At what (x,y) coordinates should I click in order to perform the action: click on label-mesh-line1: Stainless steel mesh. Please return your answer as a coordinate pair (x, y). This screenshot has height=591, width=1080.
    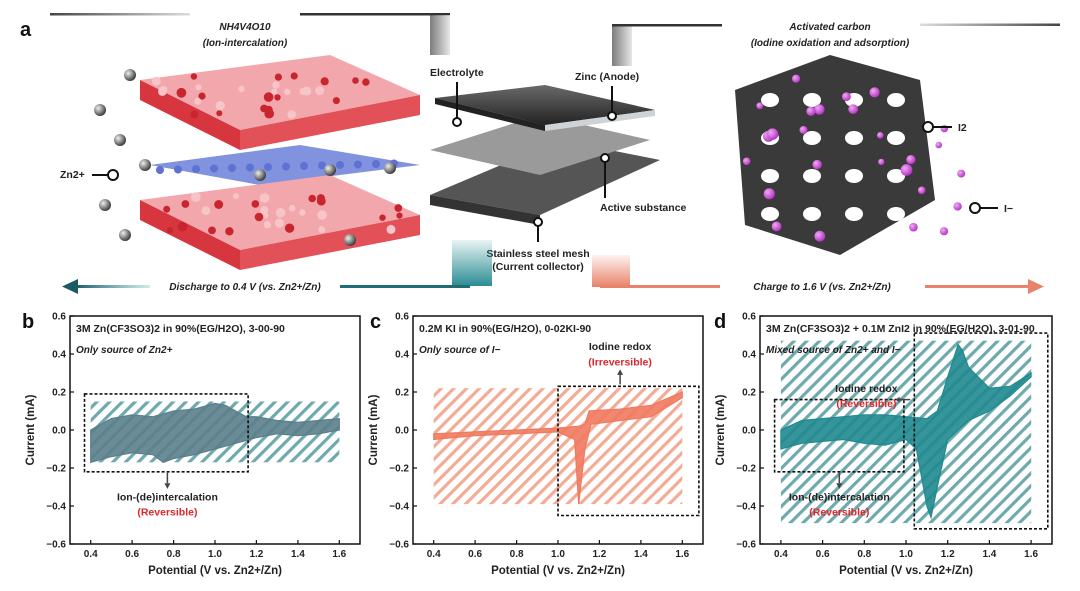
    Looking at the image, I should click on (537, 254).